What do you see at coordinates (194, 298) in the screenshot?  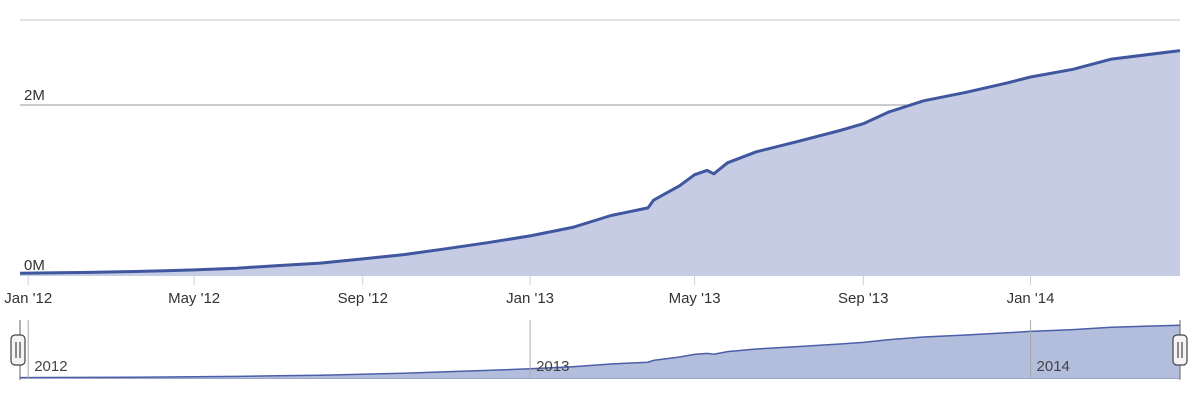 I see `x-tick-label: May '12` at bounding box center [194, 298].